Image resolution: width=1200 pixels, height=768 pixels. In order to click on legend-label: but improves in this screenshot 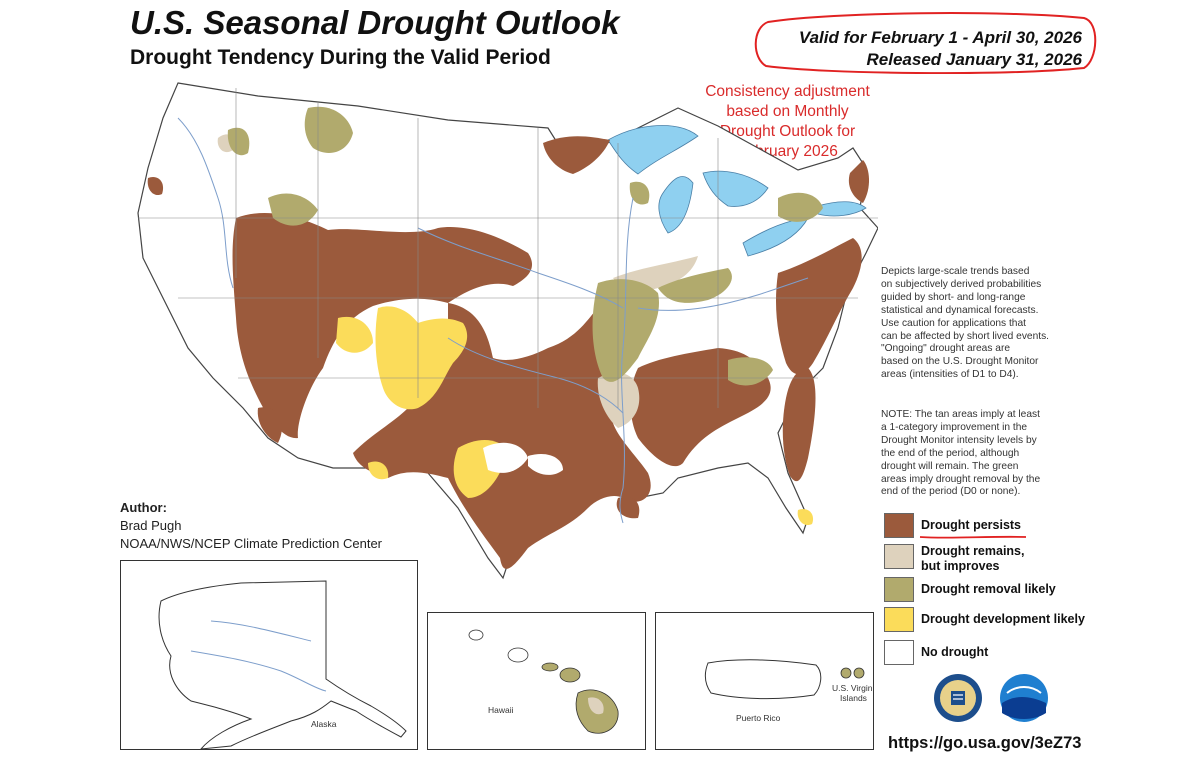, I will do `click(960, 566)`.